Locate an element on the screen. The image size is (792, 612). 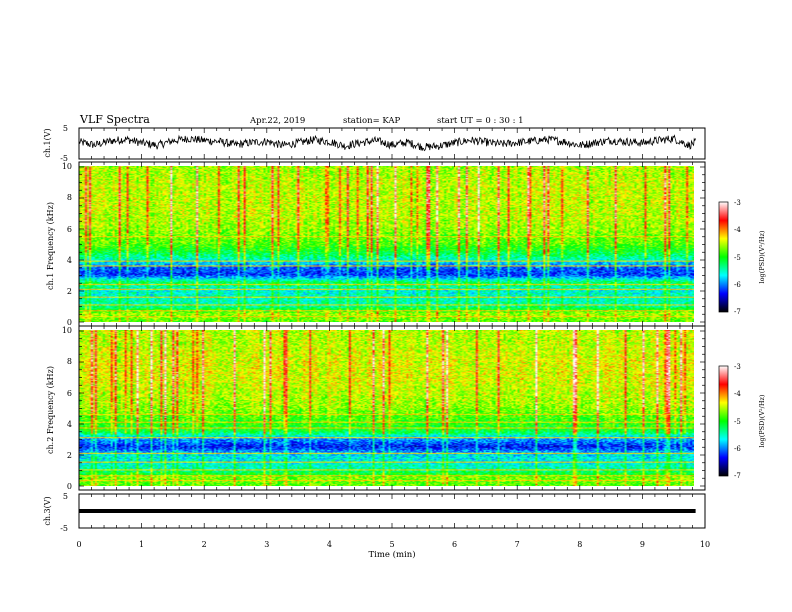
ch1-waveform-series is located at coordinates (387, 143).